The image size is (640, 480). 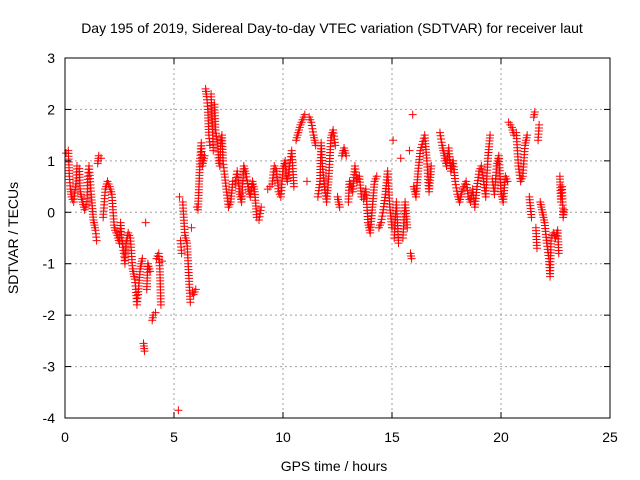 I want to click on y-tick-label: -3, so click(x=49, y=367).